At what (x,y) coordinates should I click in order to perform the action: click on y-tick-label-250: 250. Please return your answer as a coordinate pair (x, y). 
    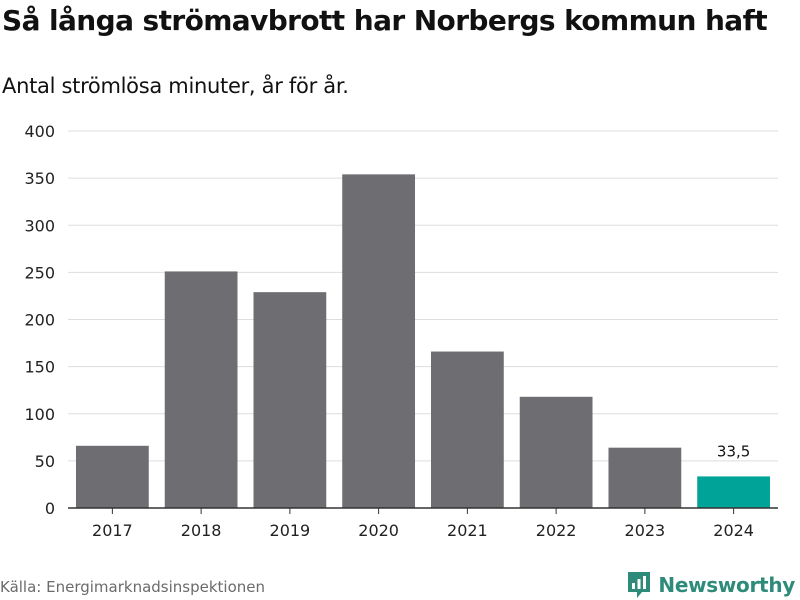
    Looking at the image, I should click on (39, 272).